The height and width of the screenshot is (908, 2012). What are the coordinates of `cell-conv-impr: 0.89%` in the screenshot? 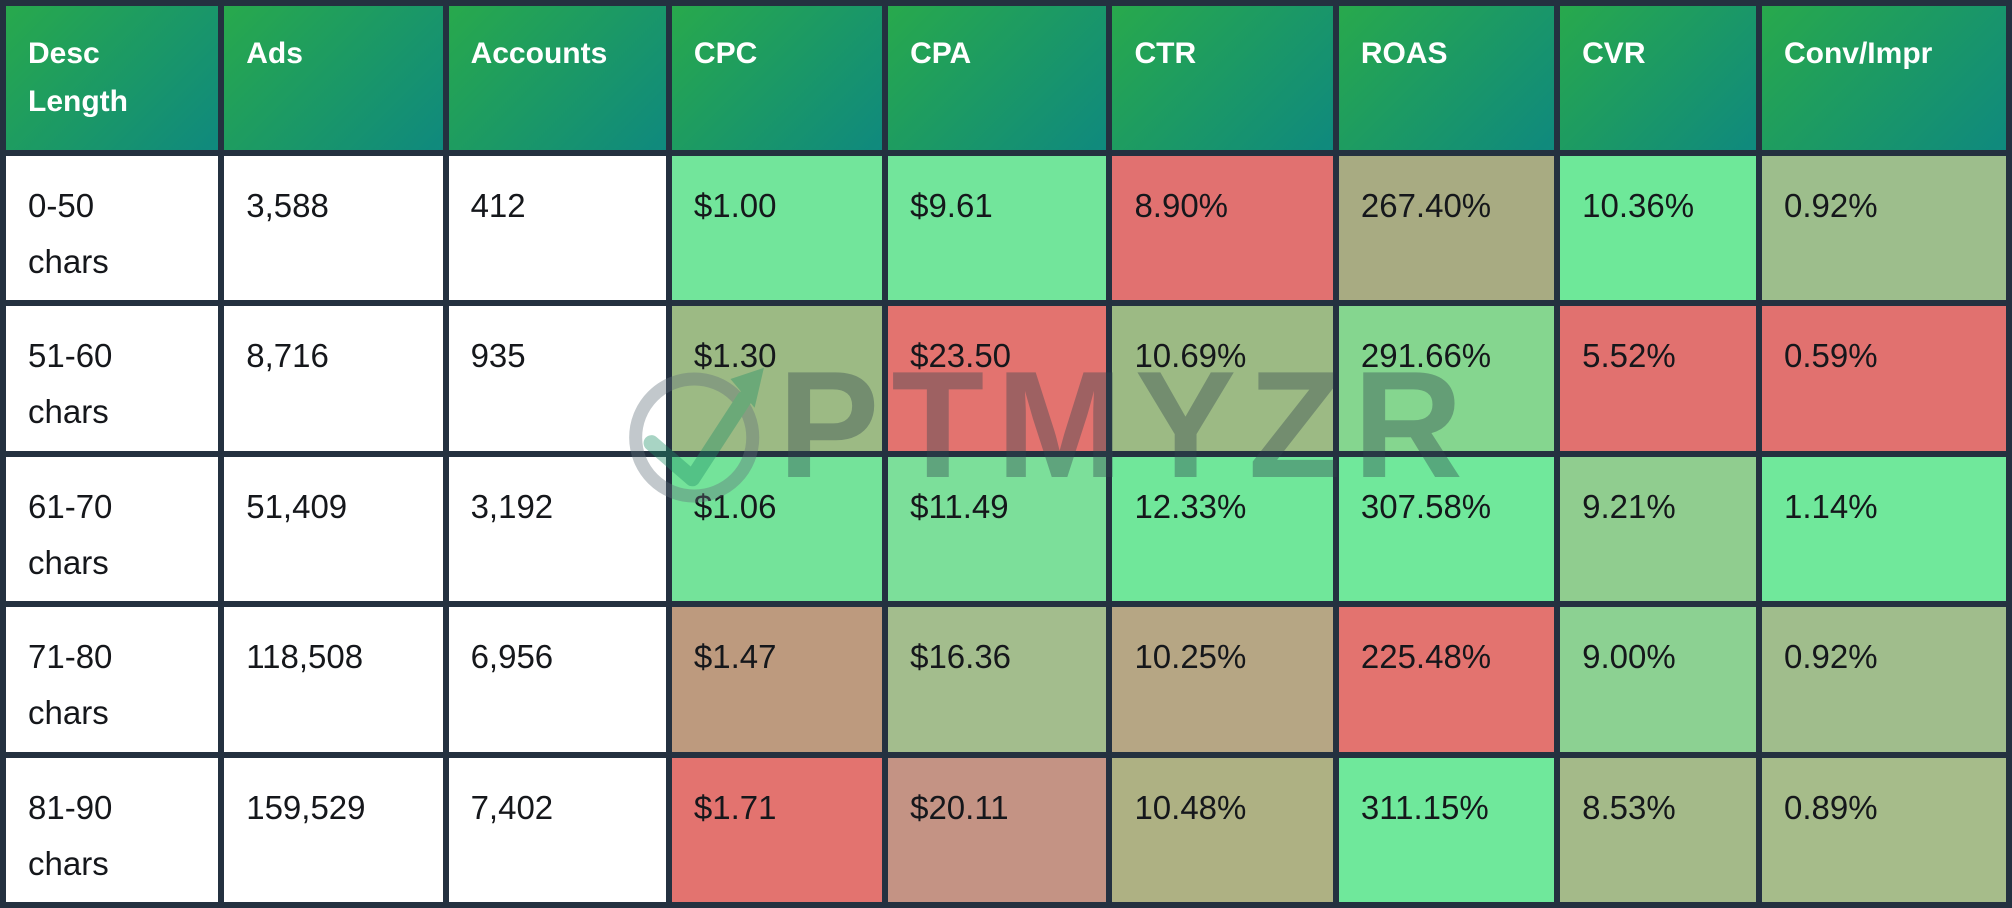 It's located at (1883, 829).